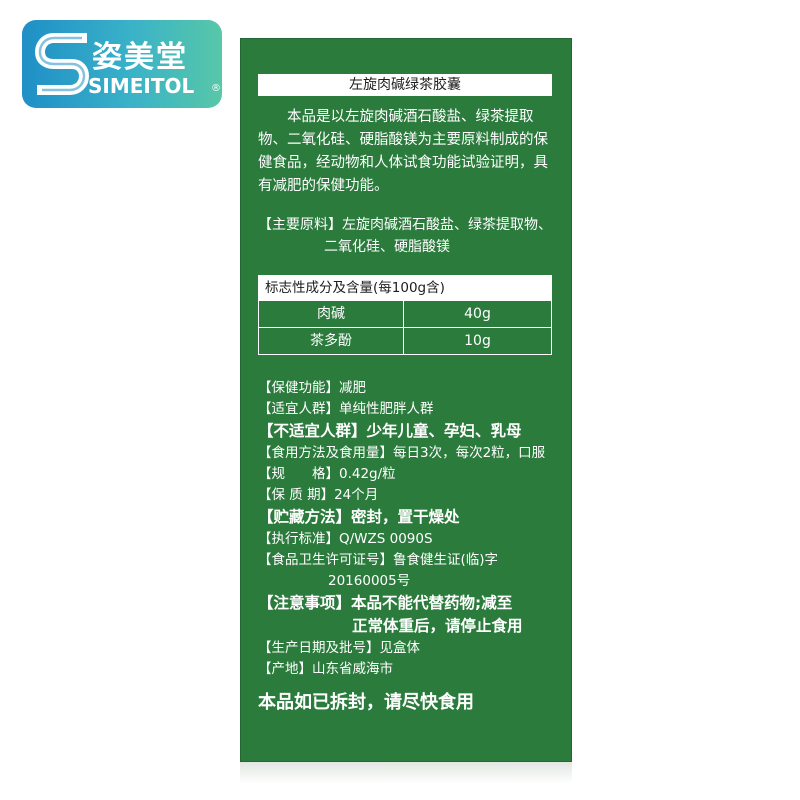  What do you see at coordinates (477, 341) in the screenshot?
I see `table-cell-value: 10g` at bounding box center [477, 341].